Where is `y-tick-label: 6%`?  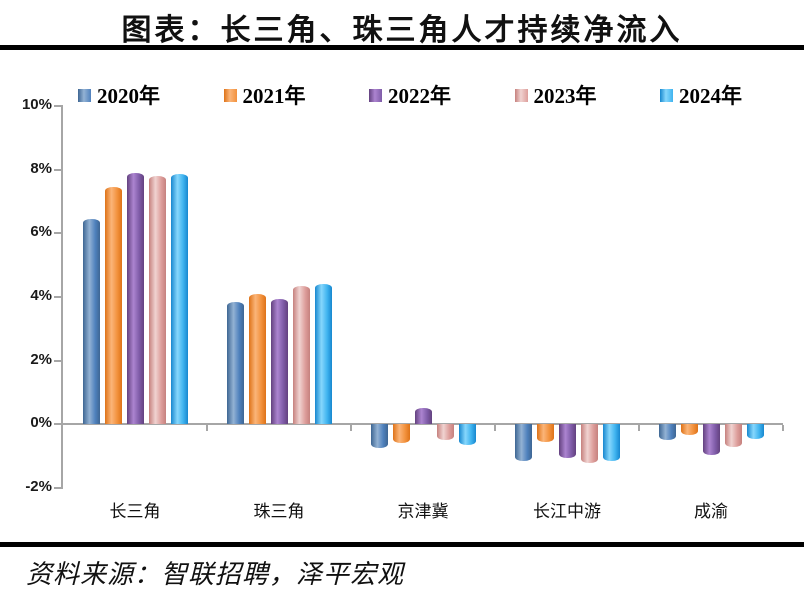
y-tick-label: 6% is located at coordinates (41, 232).